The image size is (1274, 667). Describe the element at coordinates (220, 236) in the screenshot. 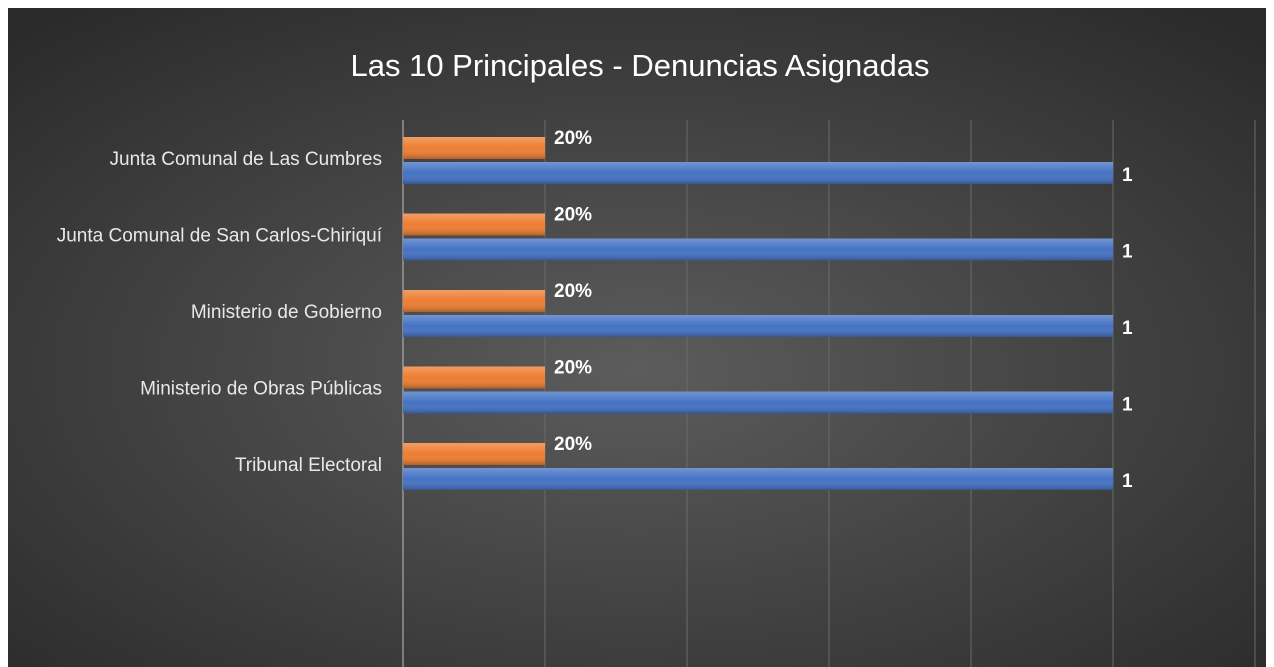

I see `y-tick-label: Junta Comunal de San Carlos-Chiriquí` at that location.